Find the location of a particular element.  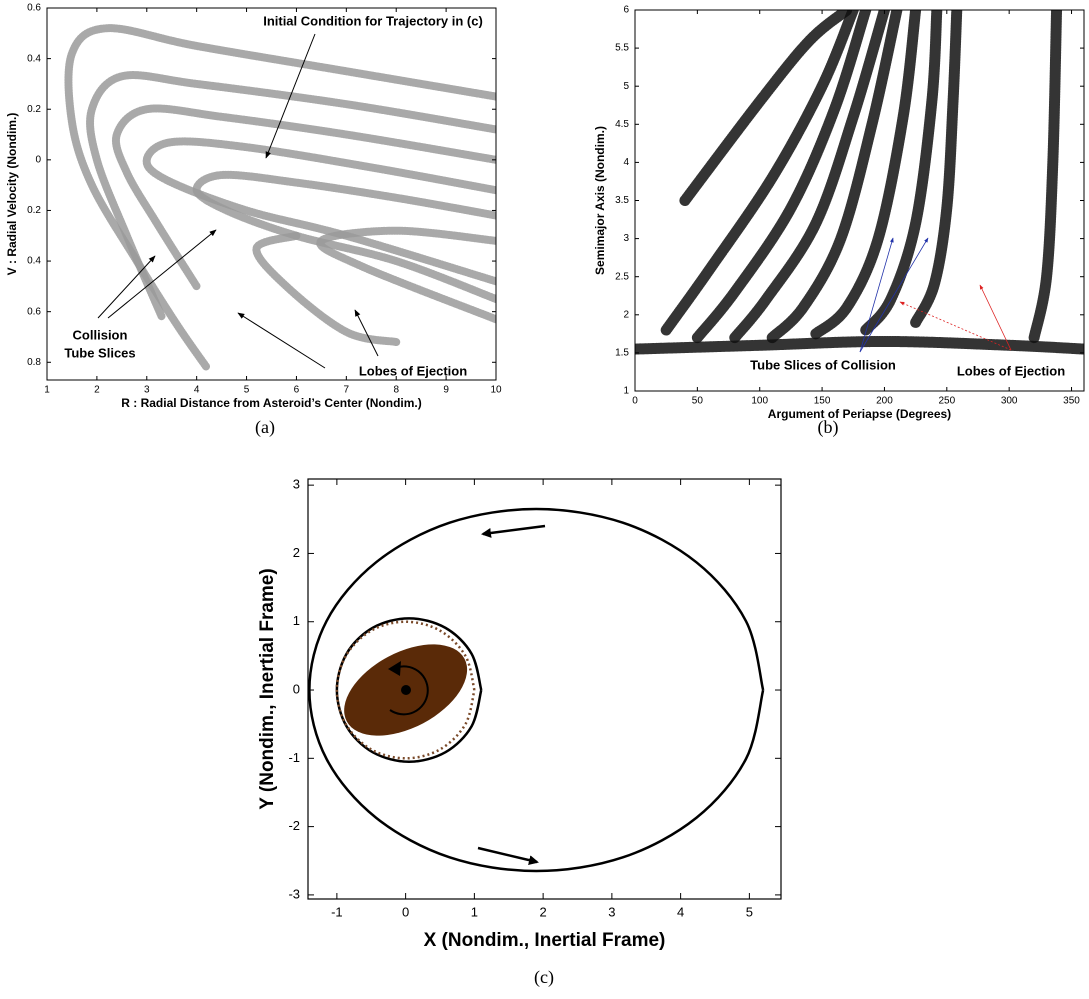

y-tick-label: -1 is located at coordinates (294, 757).